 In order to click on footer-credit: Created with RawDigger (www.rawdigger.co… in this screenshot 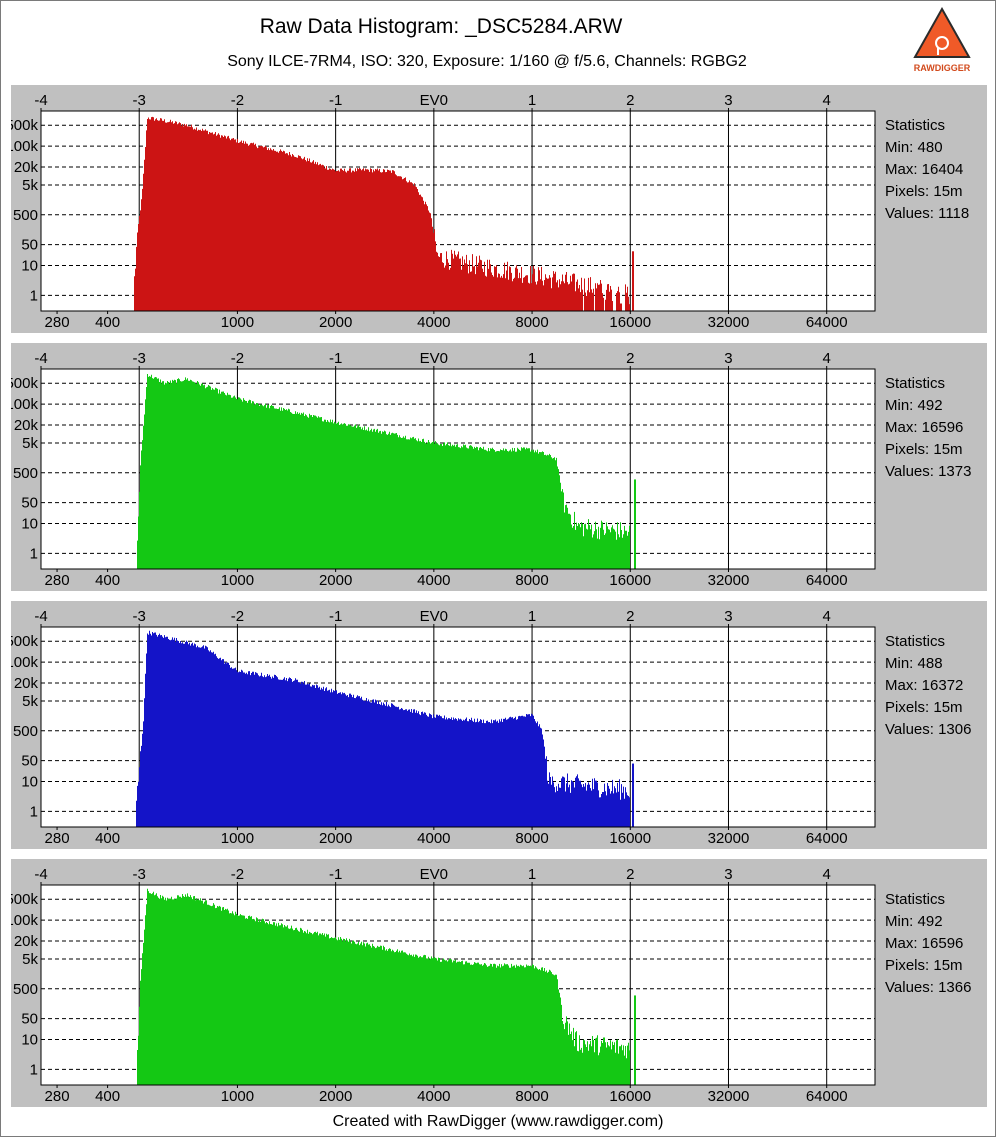, I will do `click(498, 1121)`.